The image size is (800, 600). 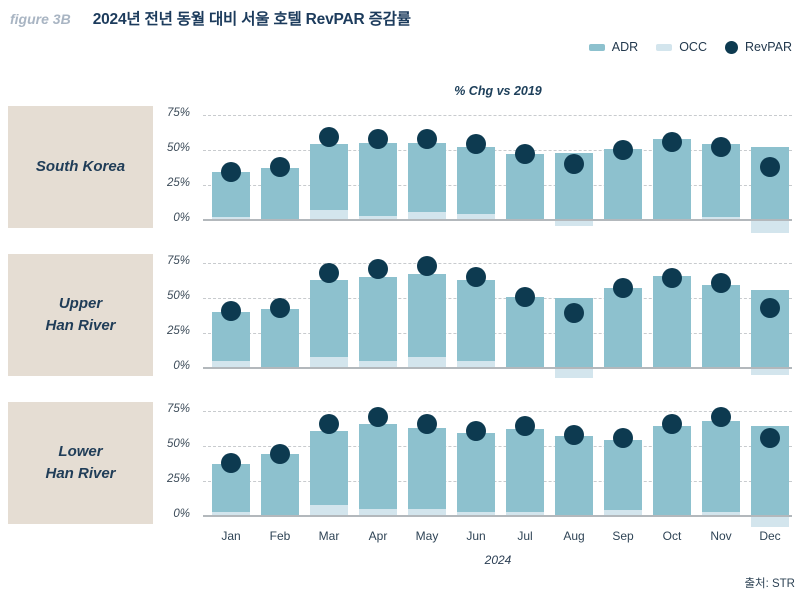 I want to click on x-tick-label: Oct, so click(x=672, y=536).